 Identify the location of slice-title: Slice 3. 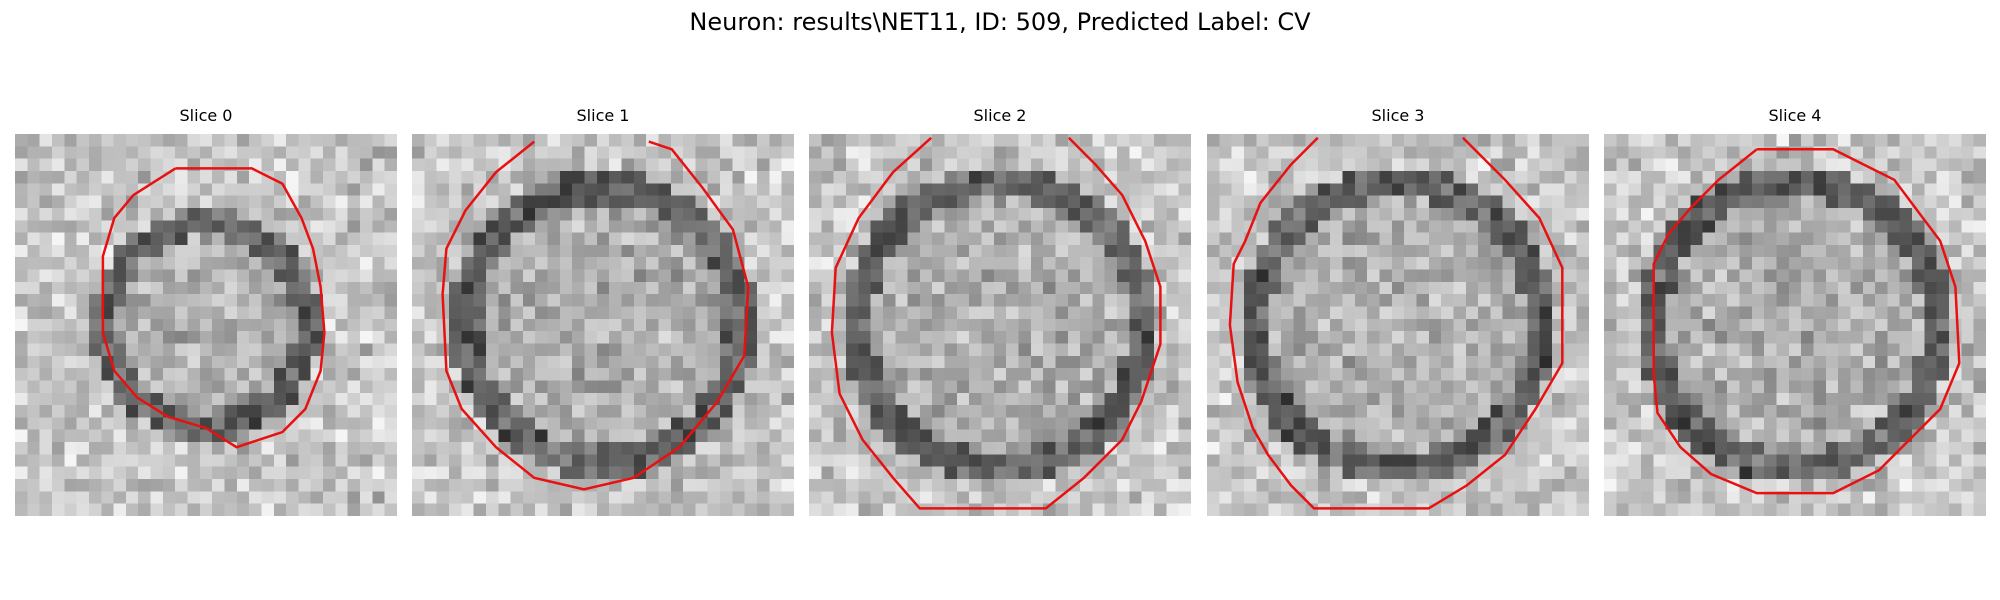
(1398, 115).